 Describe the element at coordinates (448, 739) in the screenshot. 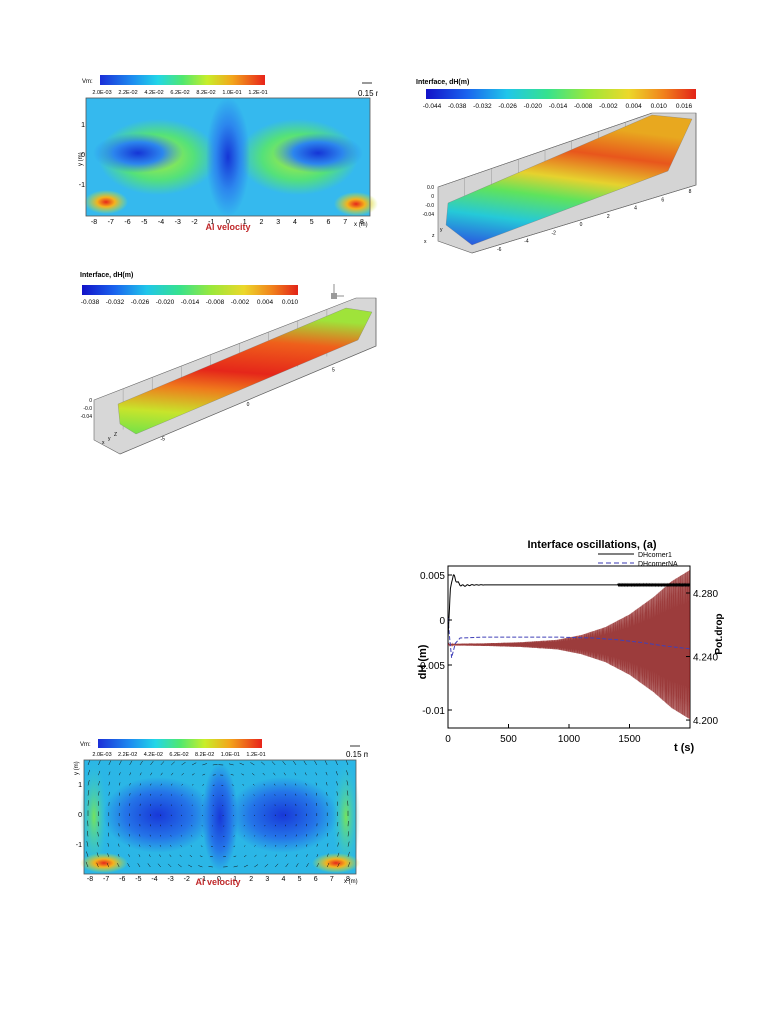

I see `x-tick-label: 0` at that location.